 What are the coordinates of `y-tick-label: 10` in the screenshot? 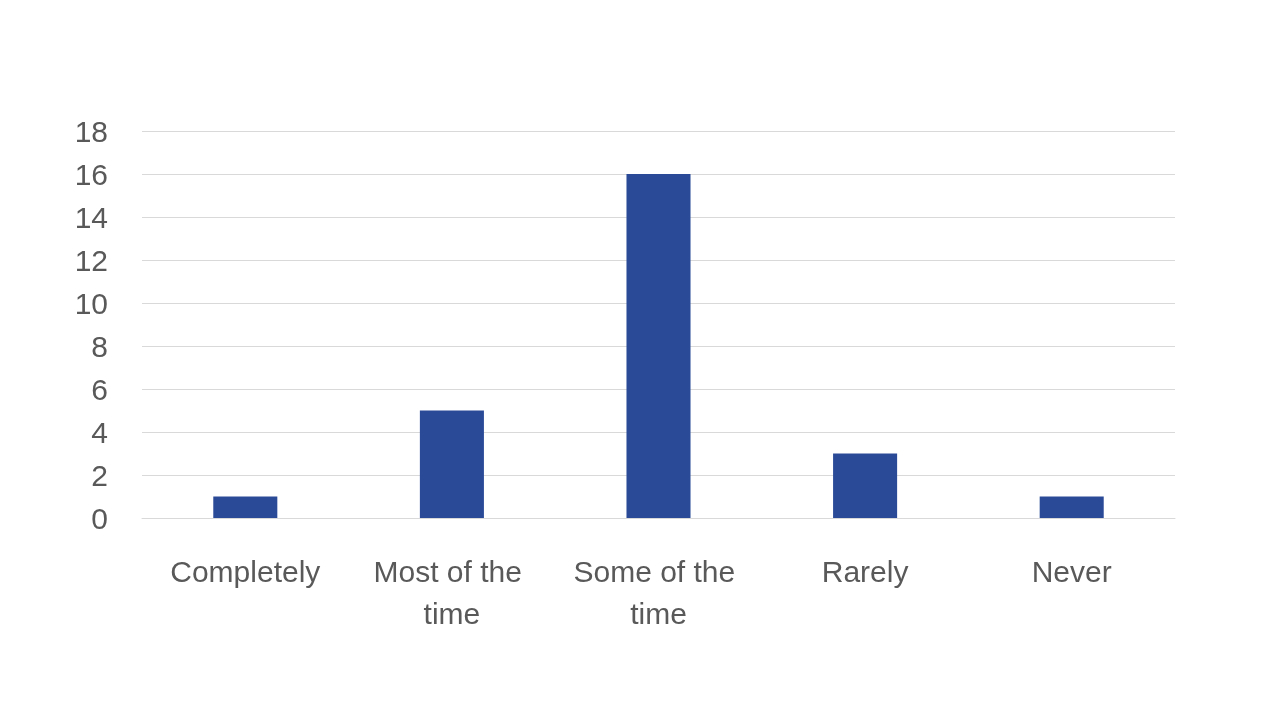 It's located at (91, 303).